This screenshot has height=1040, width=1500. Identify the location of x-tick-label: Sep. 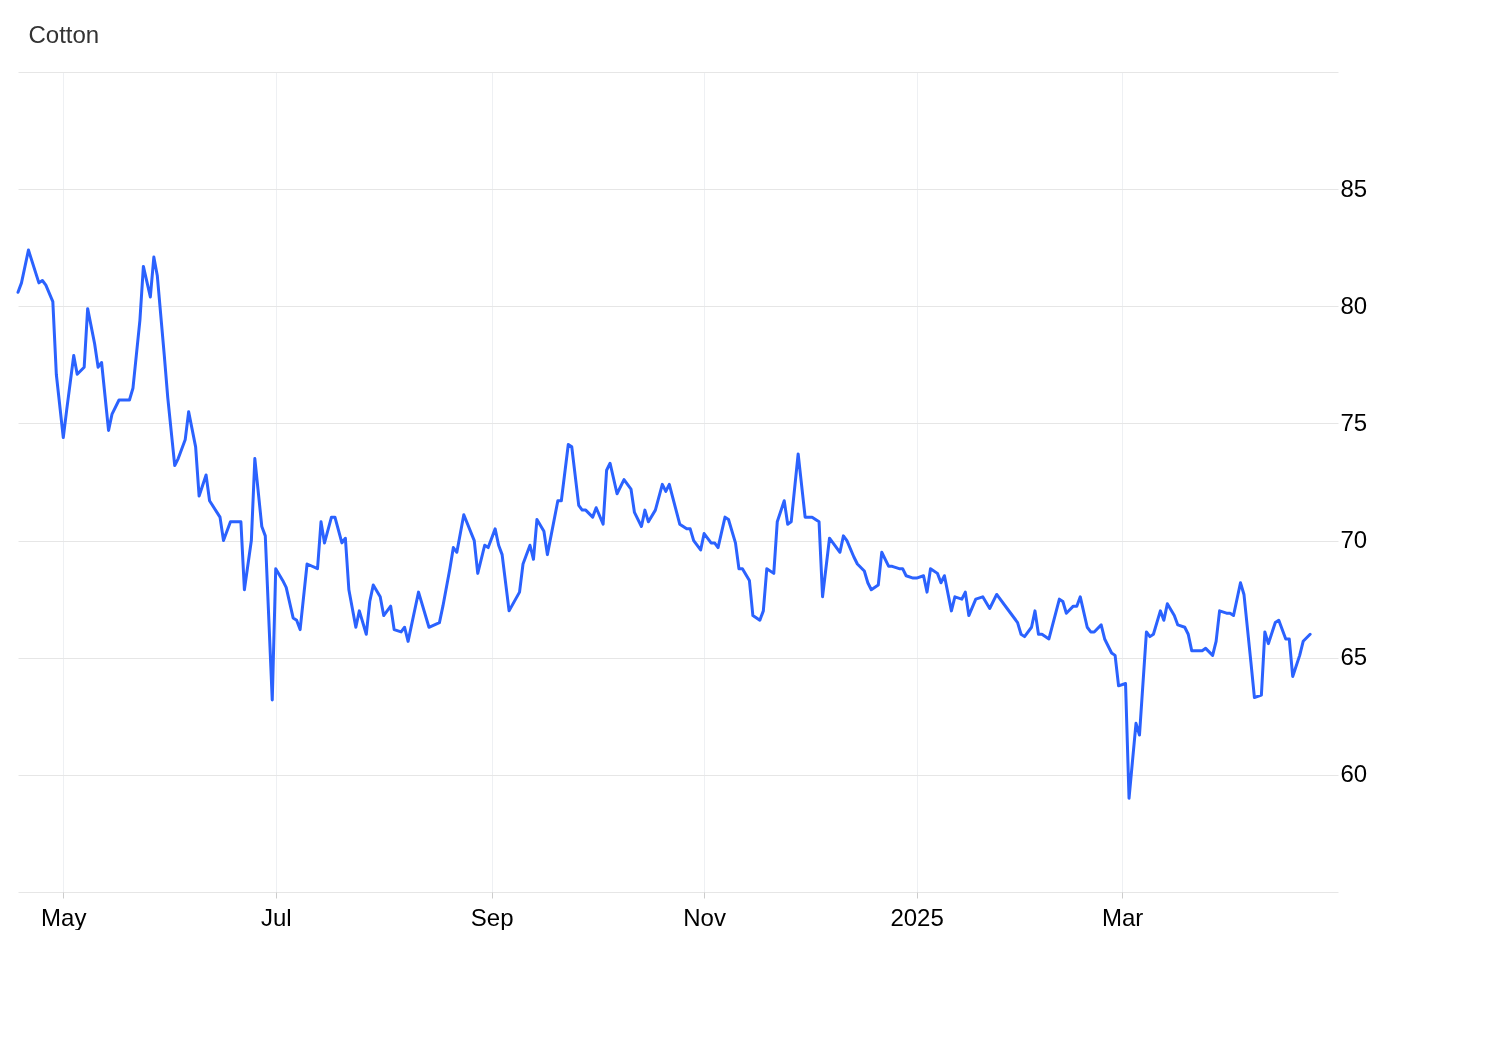
(492, 917).